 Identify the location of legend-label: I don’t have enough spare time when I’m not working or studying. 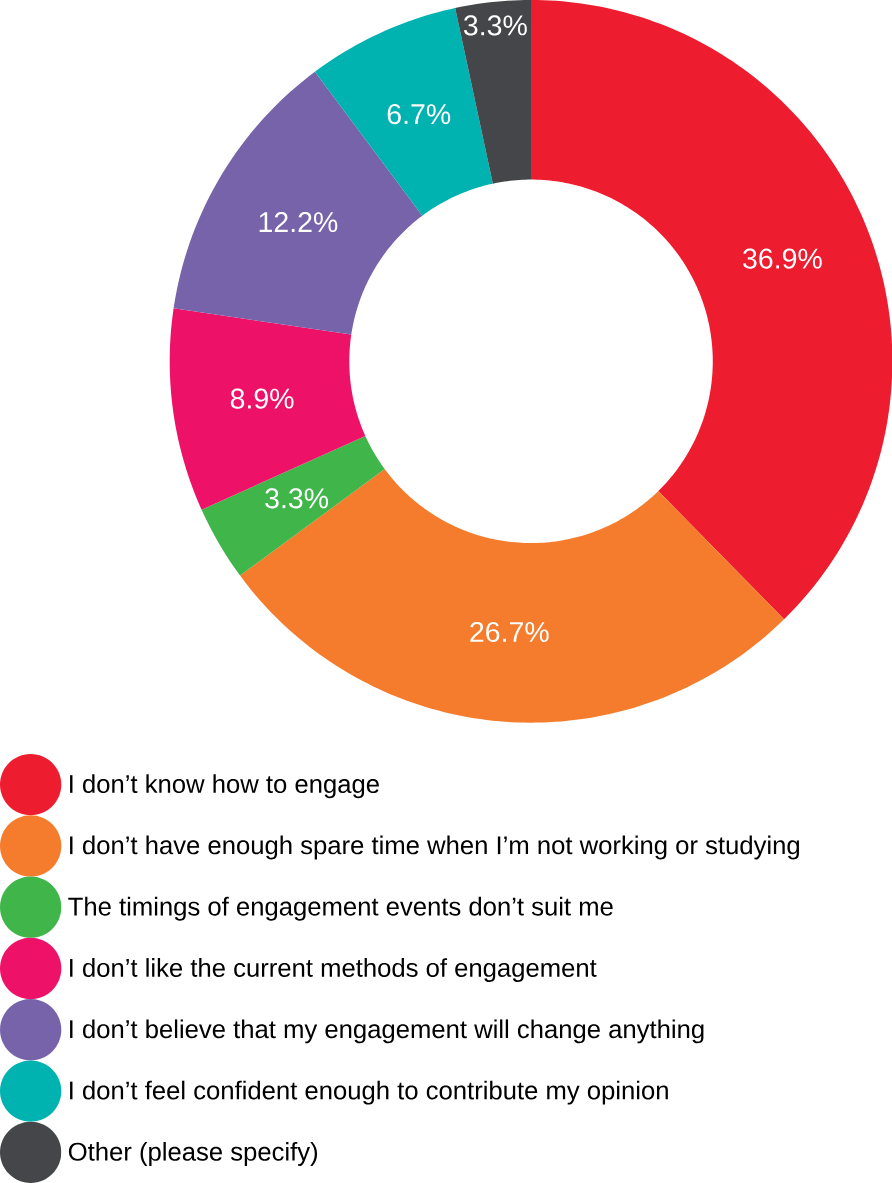
(434, 847).